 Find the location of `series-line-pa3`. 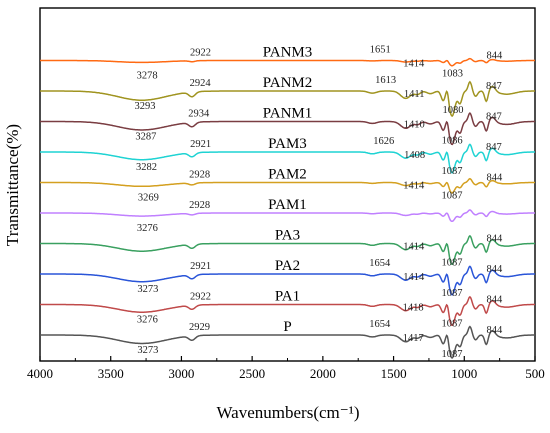

series-line-pa3 is located at coordinates (287, 250).